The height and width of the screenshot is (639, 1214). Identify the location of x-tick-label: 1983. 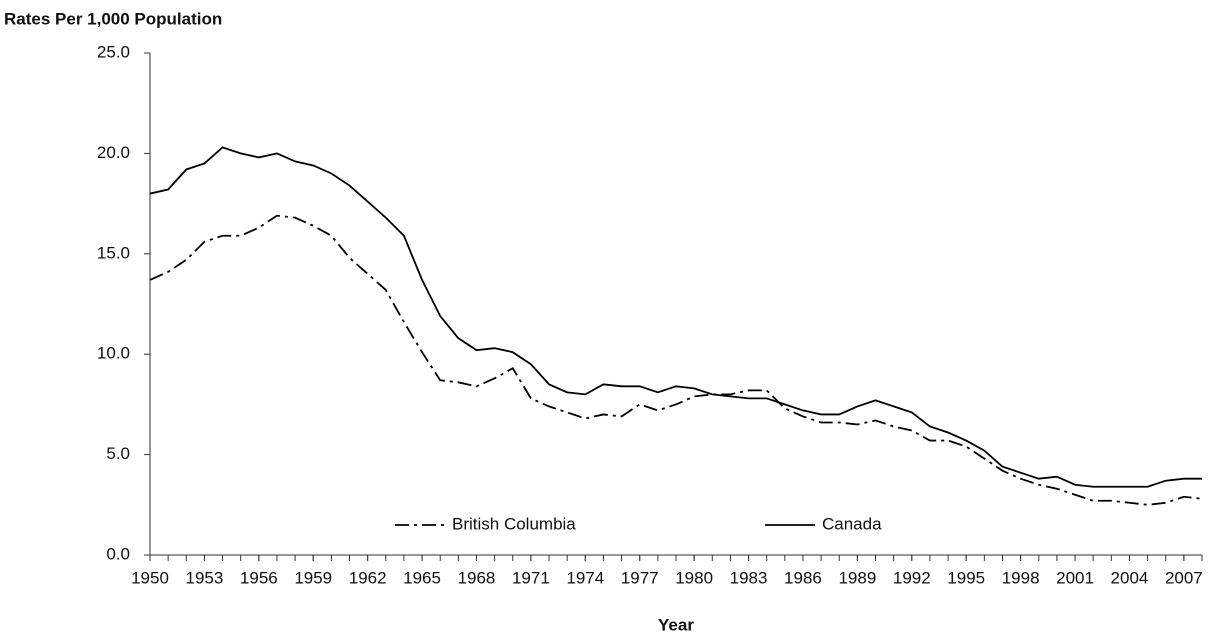
(749, 577).